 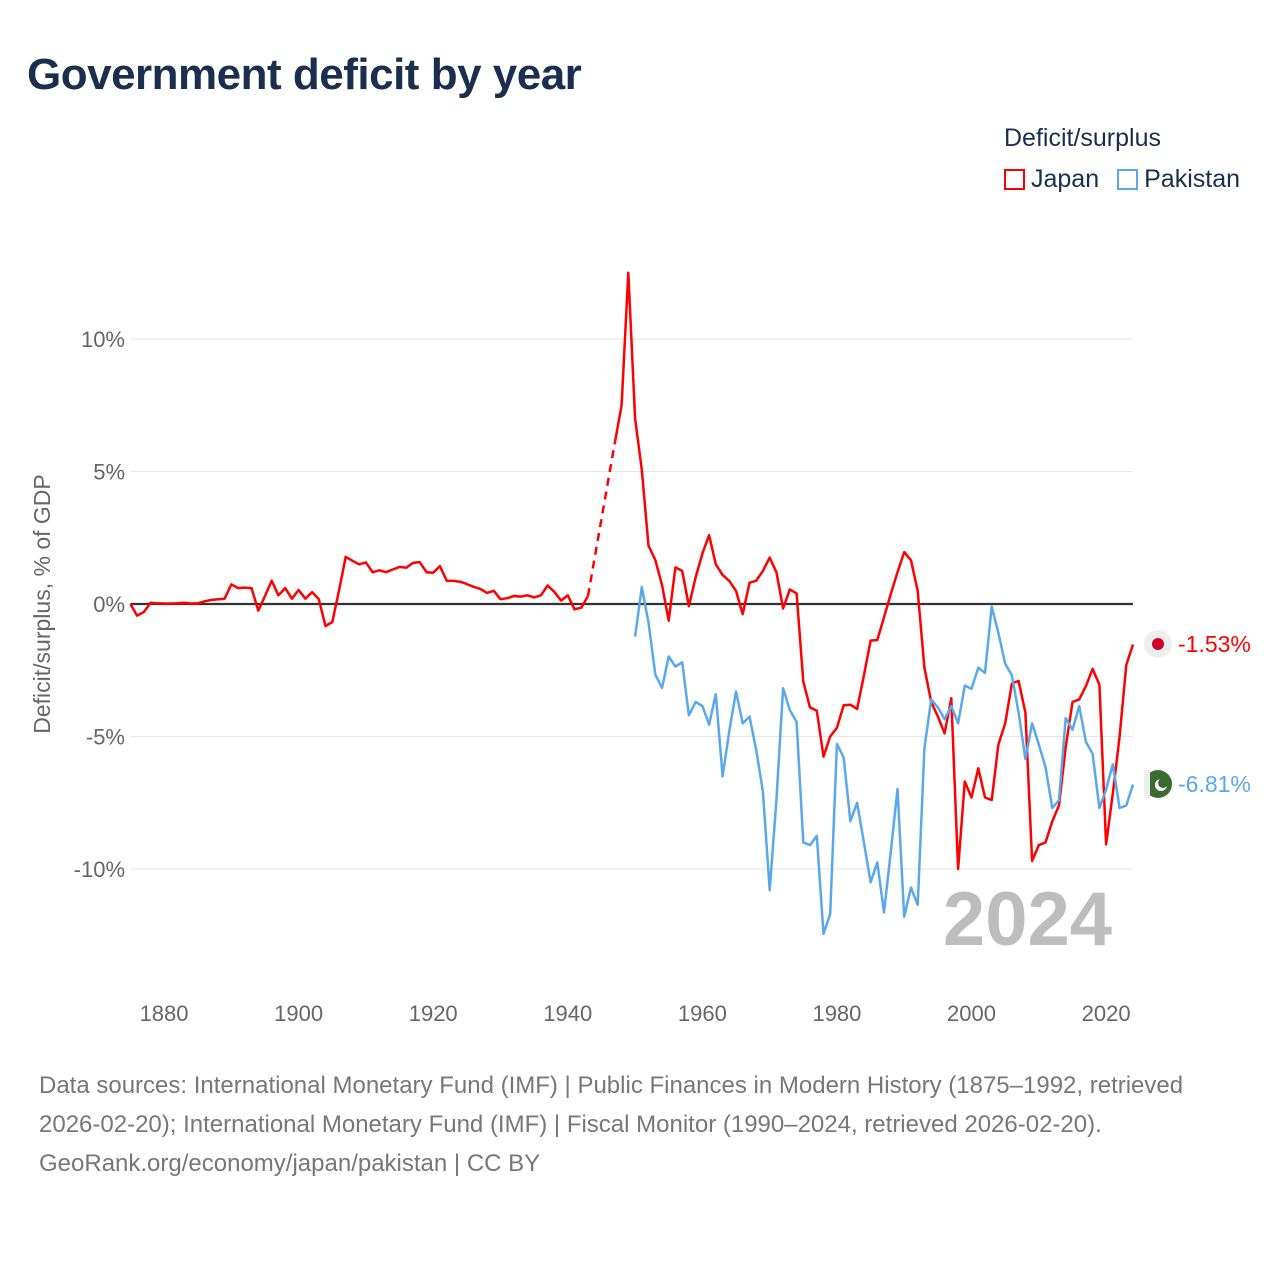 What do you see at coordinates (1065, 179) in the screenshot?
I see `legend-label-japan: Japan` at bounding box center [1065, 179].